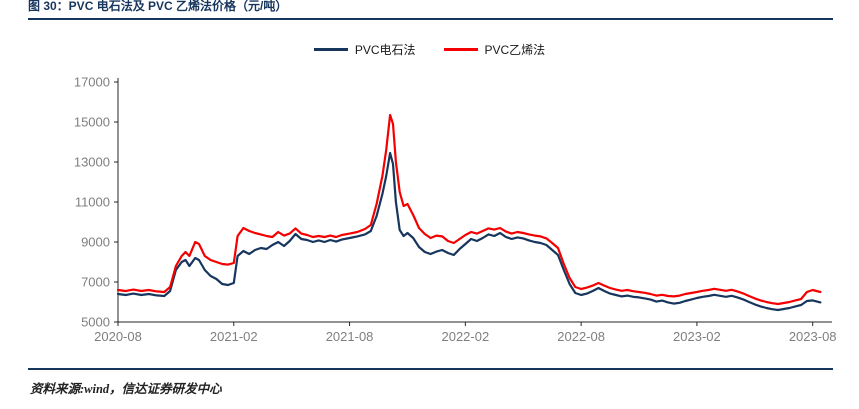 The image size is (859, 409). What do you see at coordinates (95, 322) in the screenshot?
I see `y-tick-label: 5000` at bounding box center [95, 322].